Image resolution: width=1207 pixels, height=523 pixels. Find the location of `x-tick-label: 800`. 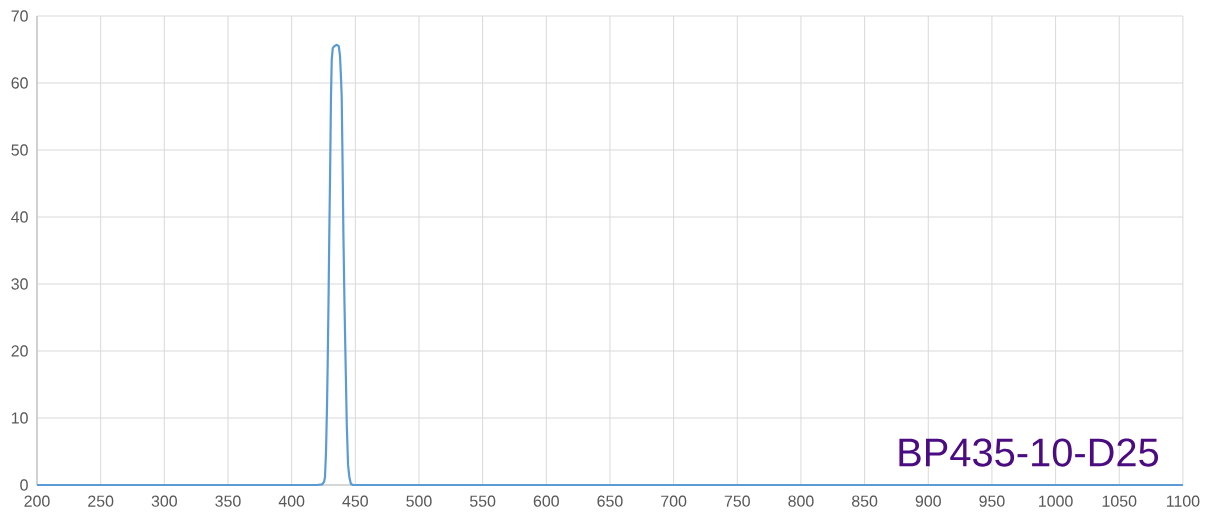

x-tick-label: 800 is located at coordinates (801, 501).